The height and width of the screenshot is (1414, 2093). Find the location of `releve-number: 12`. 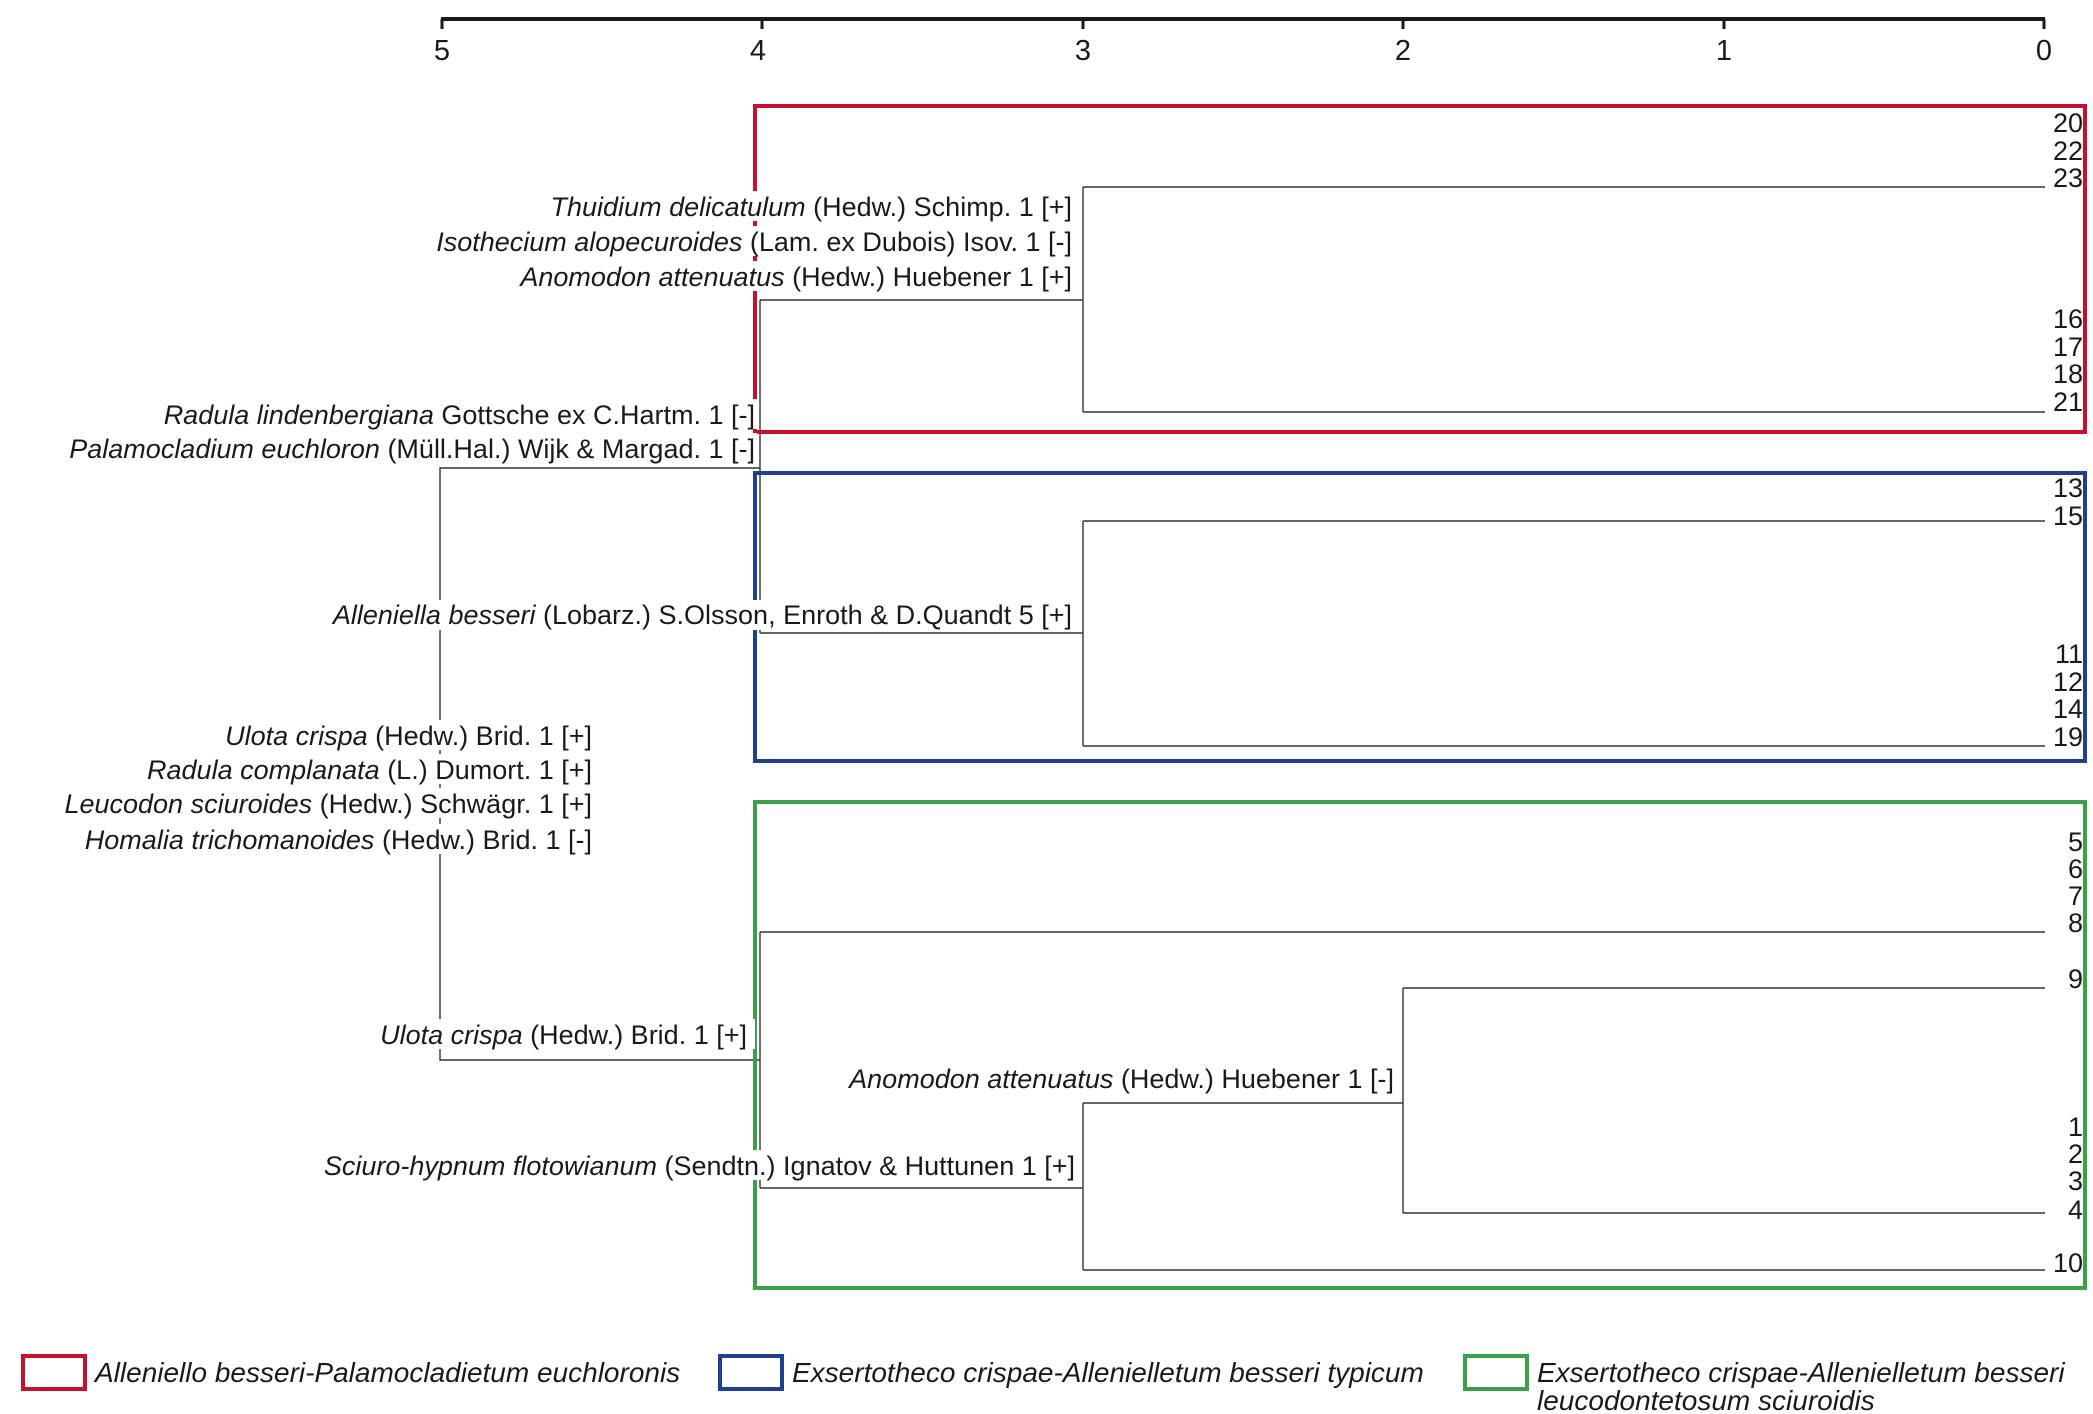

releve-number: 12 is located at coordinates (2068, 682).